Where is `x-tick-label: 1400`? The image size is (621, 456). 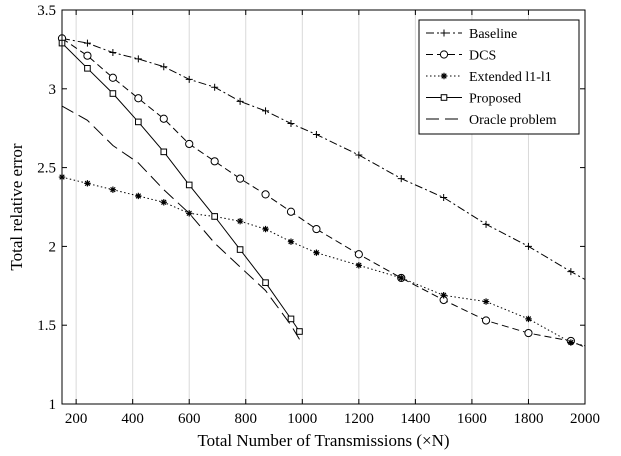 x-tick-label: 1400 is located at coordinates (415, 419).